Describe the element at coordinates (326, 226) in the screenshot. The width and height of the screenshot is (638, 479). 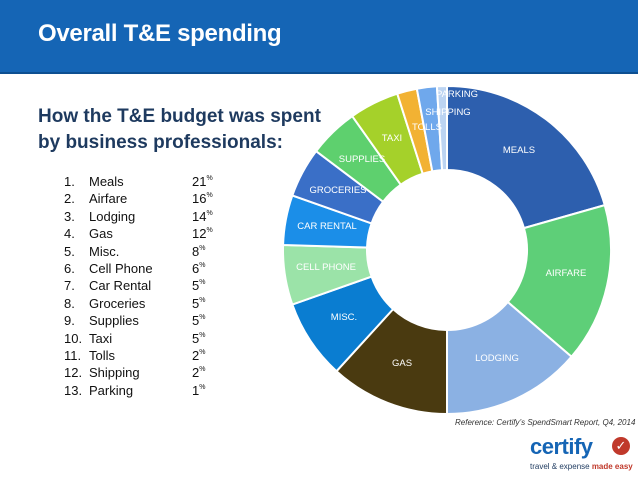
I see `slice-label: CAR RENTAL` at that location.